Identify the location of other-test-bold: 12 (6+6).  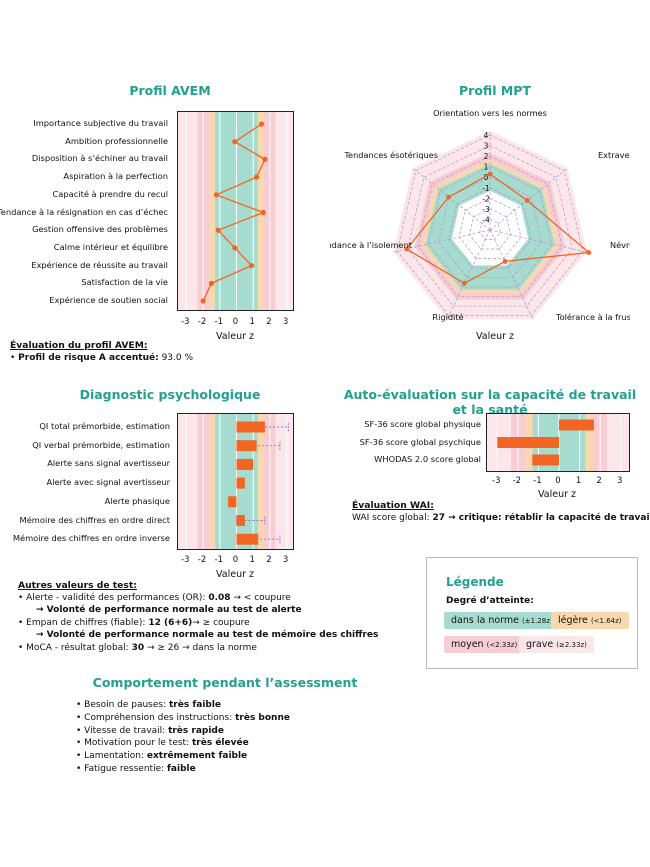
(170, 623).